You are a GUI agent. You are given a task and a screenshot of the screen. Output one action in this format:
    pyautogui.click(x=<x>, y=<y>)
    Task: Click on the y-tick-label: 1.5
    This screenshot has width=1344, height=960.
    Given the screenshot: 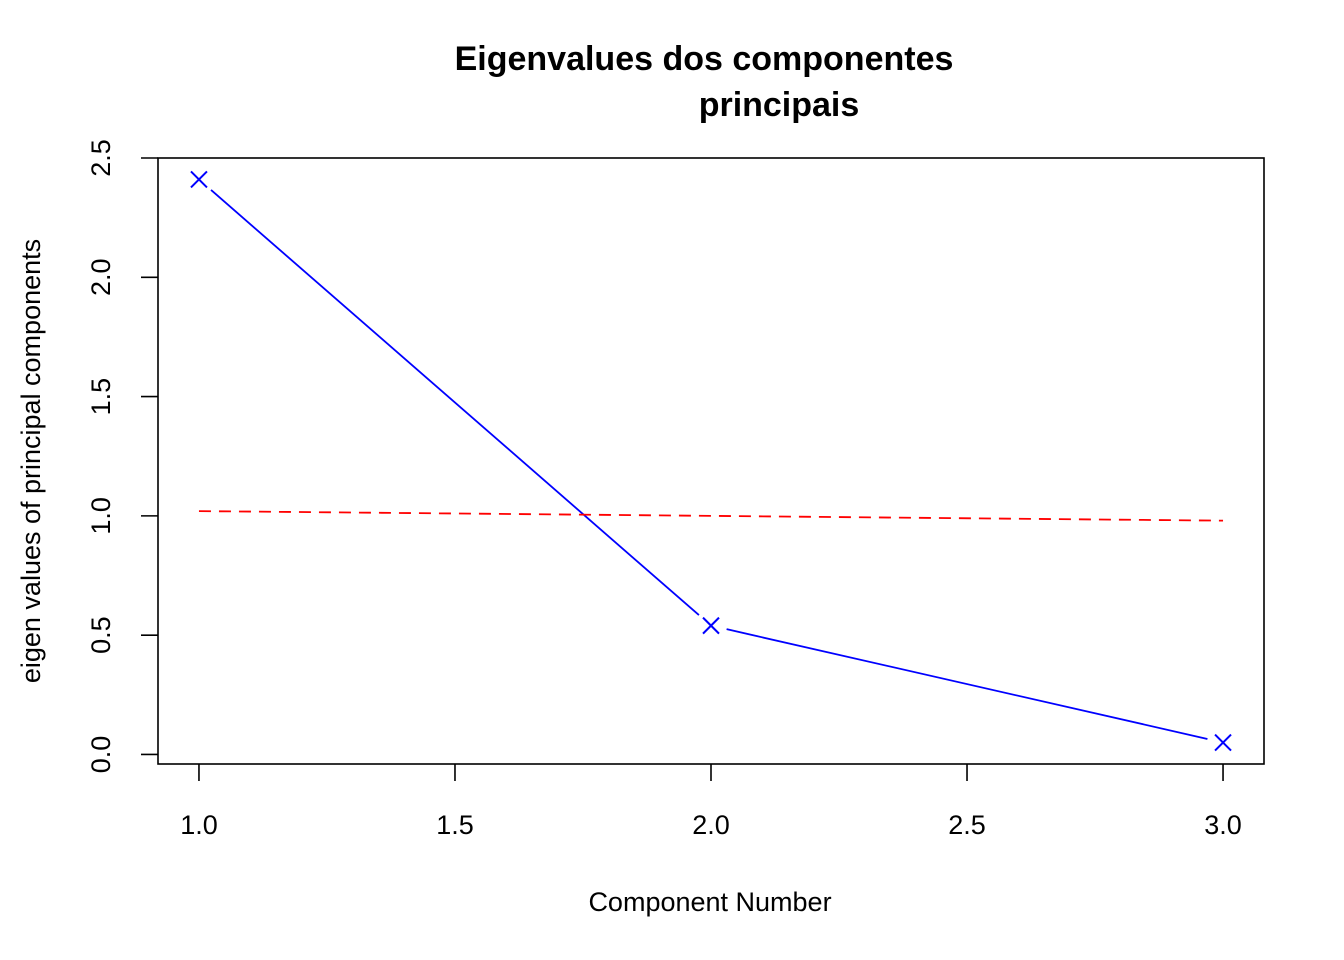 What is the action you would take?
    pyautogui.click(x=101, y=397)
    